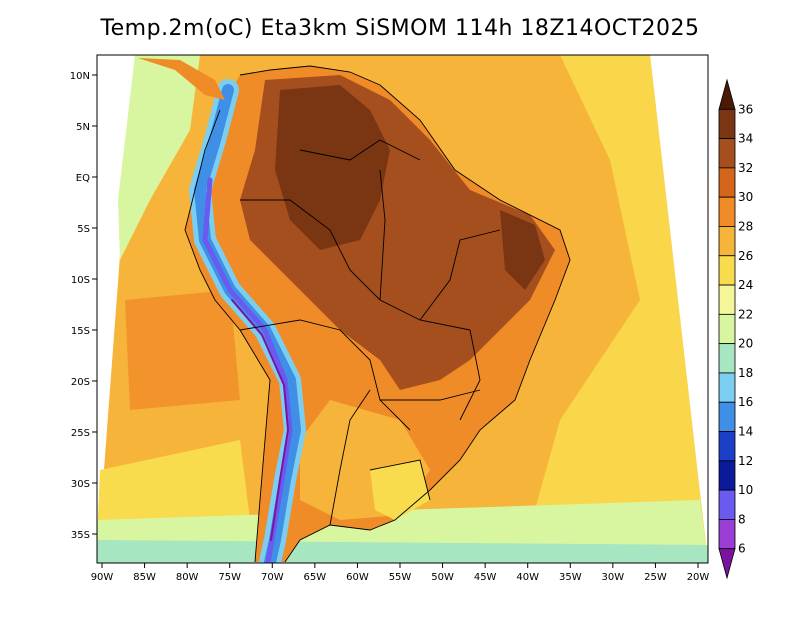 The height and width of the screenshot is (618, 800). I want to click on ocean-colder-south, so click(402, 551).